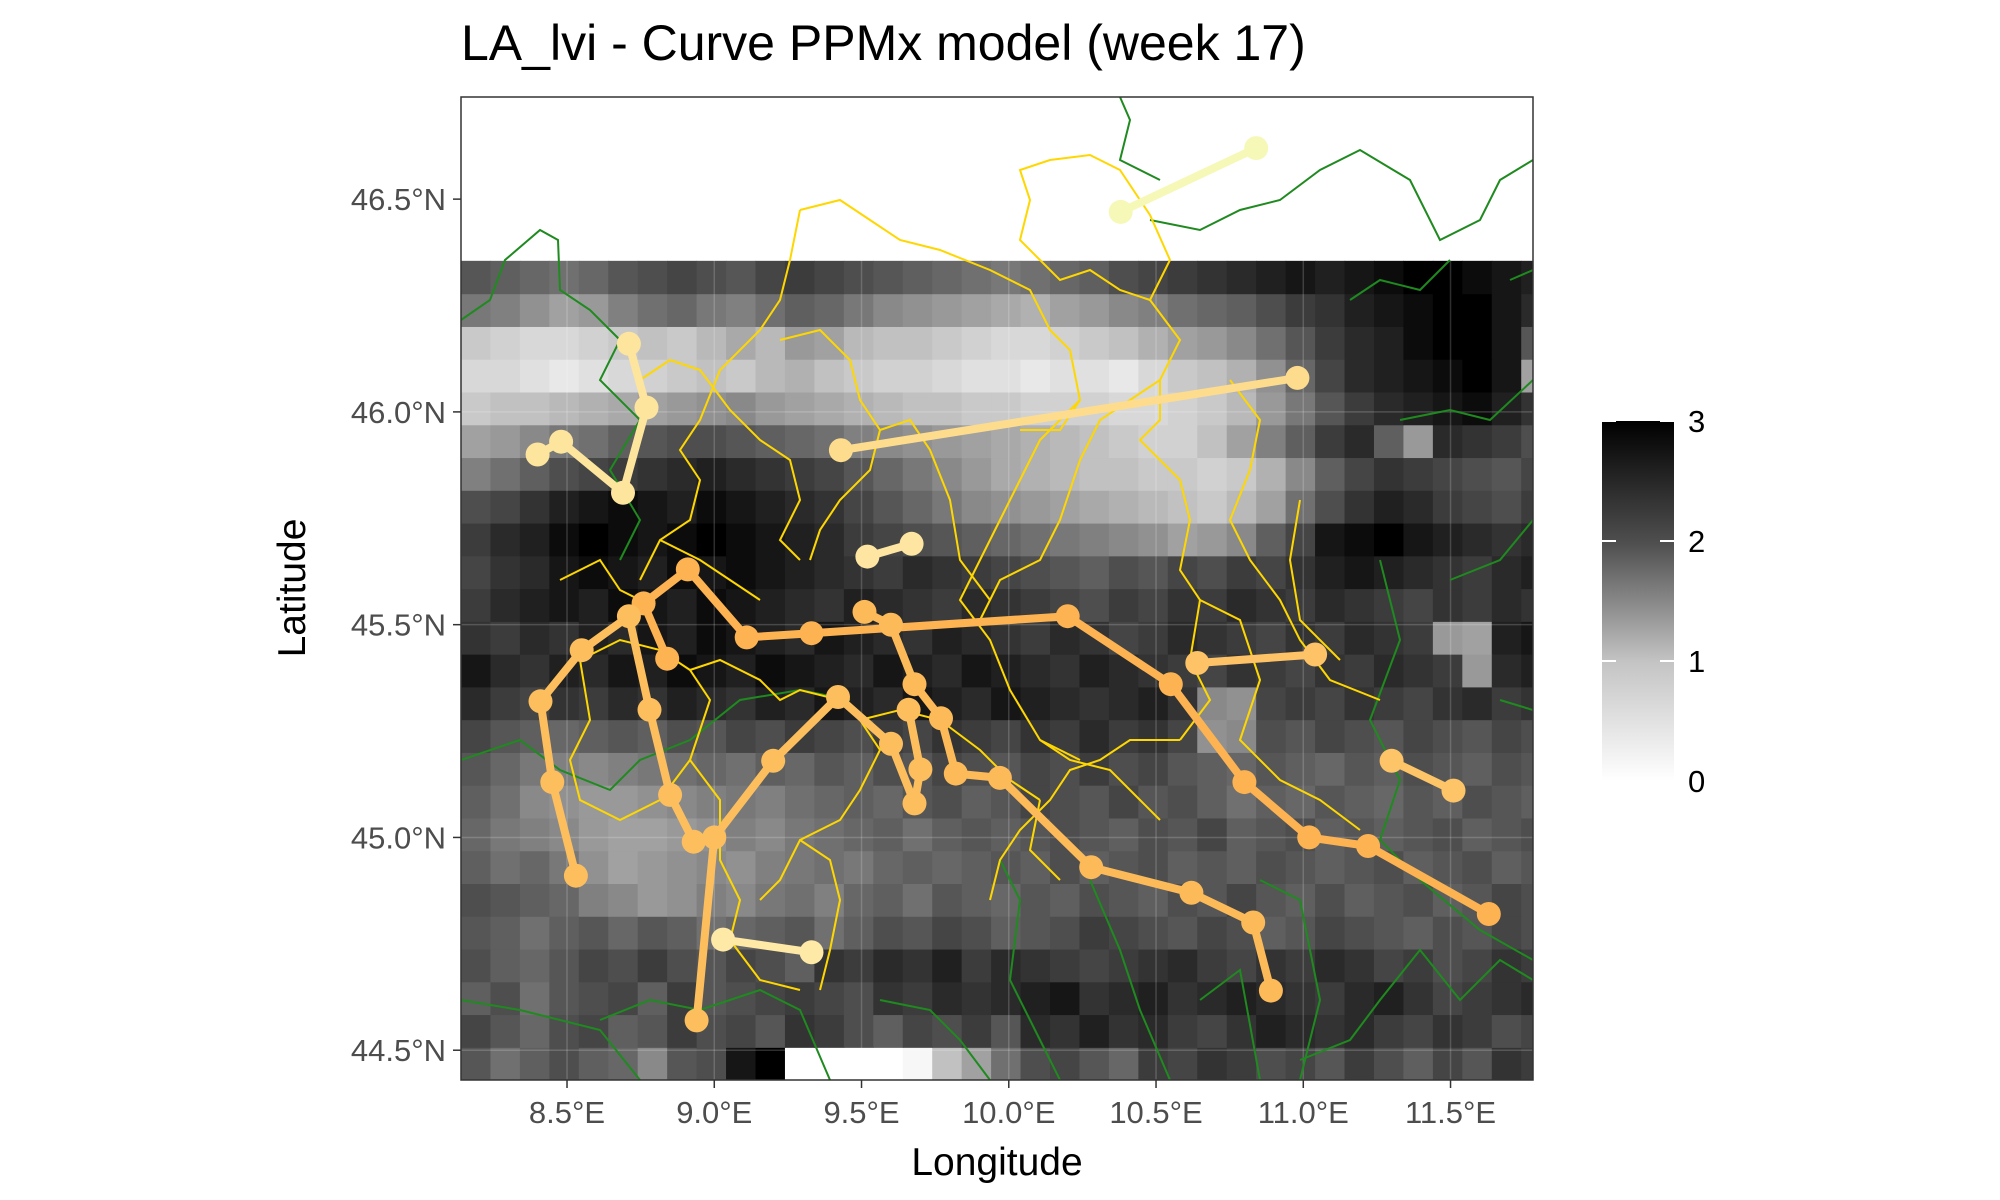 The image size is (2000, 1200). I want to click on y-tick-label: 45.5°N, so click(398, 625).